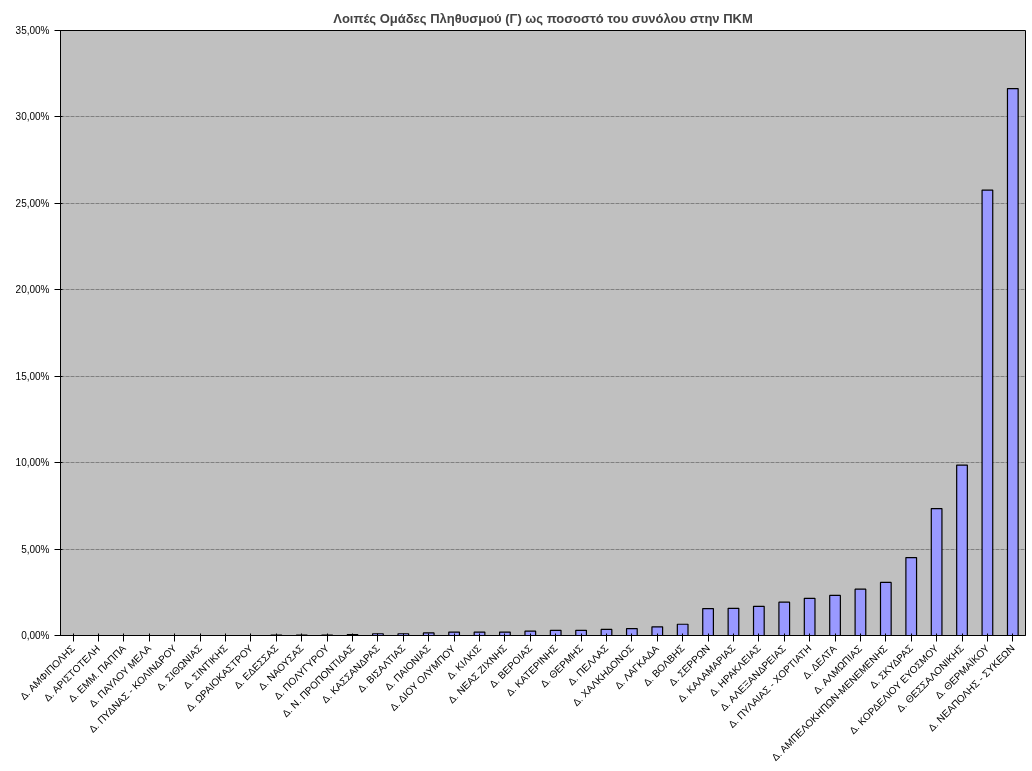 The width and height of the screenshot is (1032, 771). I want to click on y-tick-label: 15,00%, so click(32, 376).